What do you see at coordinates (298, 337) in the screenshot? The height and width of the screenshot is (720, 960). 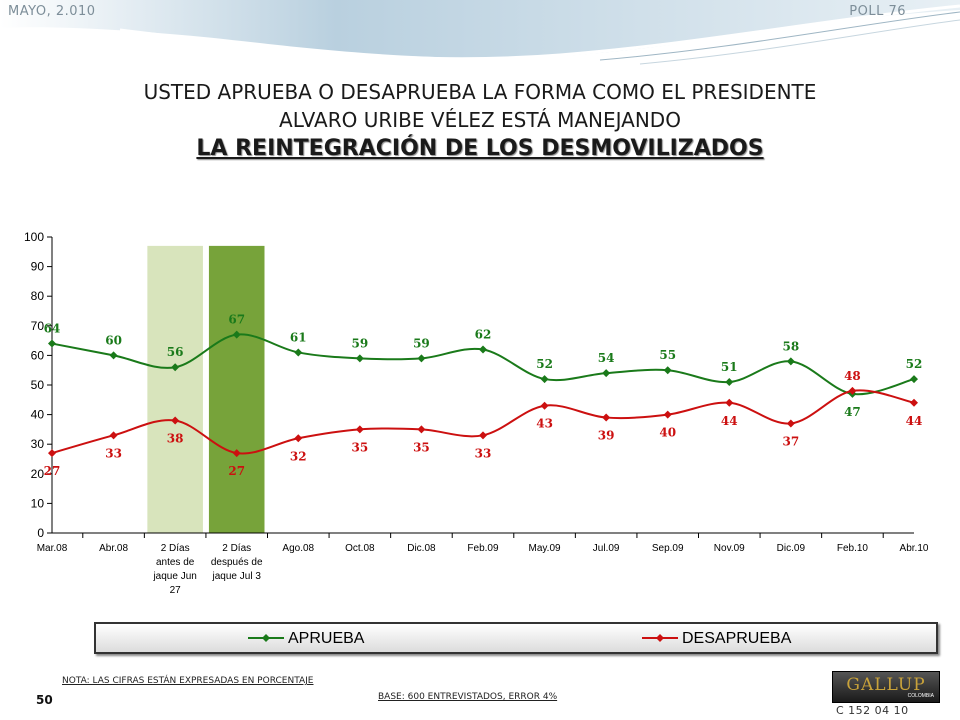 I see `data-label-aprueba: 61` at bounding box center [298, 337].